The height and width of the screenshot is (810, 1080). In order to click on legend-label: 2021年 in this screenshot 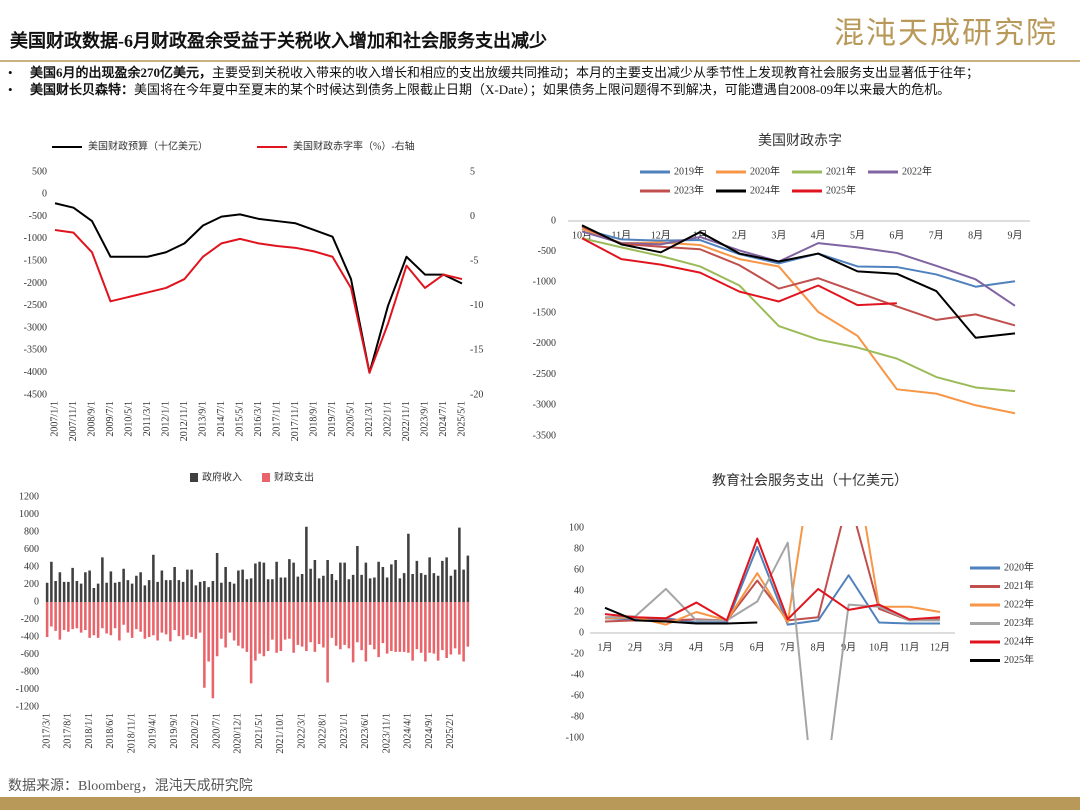, I will do `click(1019, 585)`.